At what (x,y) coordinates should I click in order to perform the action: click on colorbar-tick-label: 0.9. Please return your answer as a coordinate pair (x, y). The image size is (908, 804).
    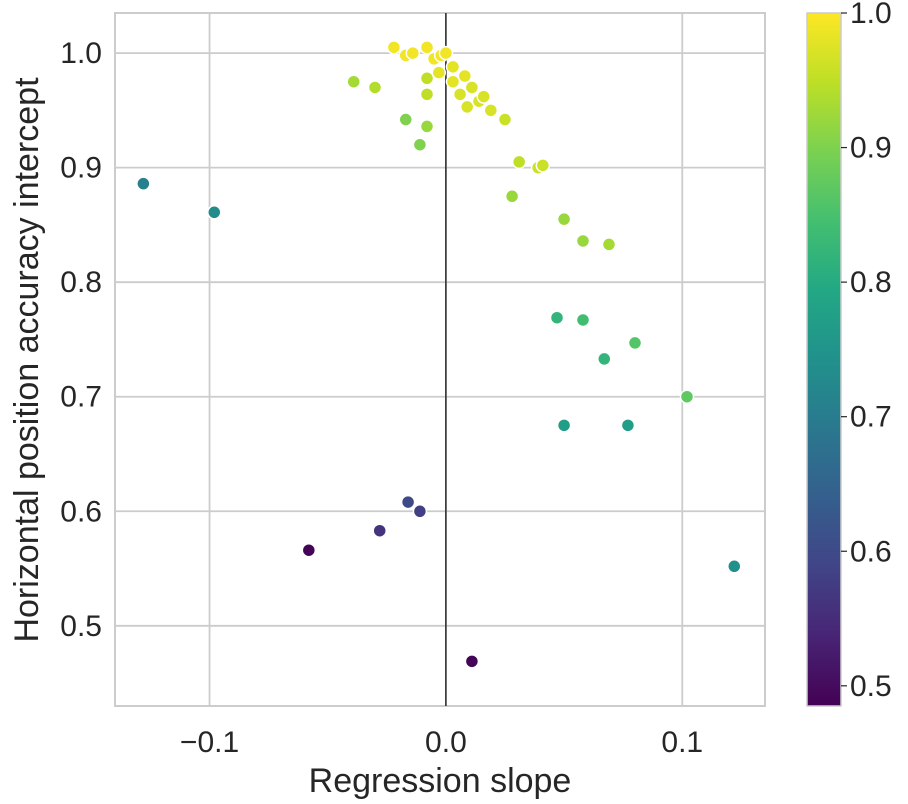
    Looking at the image, I should click on (871, 148).